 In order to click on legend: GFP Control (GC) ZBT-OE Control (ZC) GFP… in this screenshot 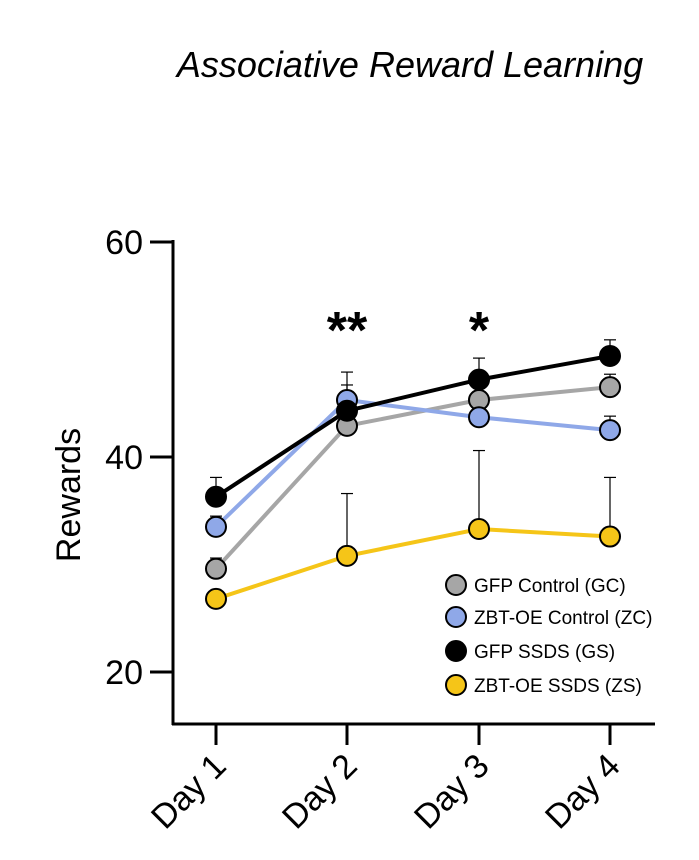, I will do `click(548, 635)`.